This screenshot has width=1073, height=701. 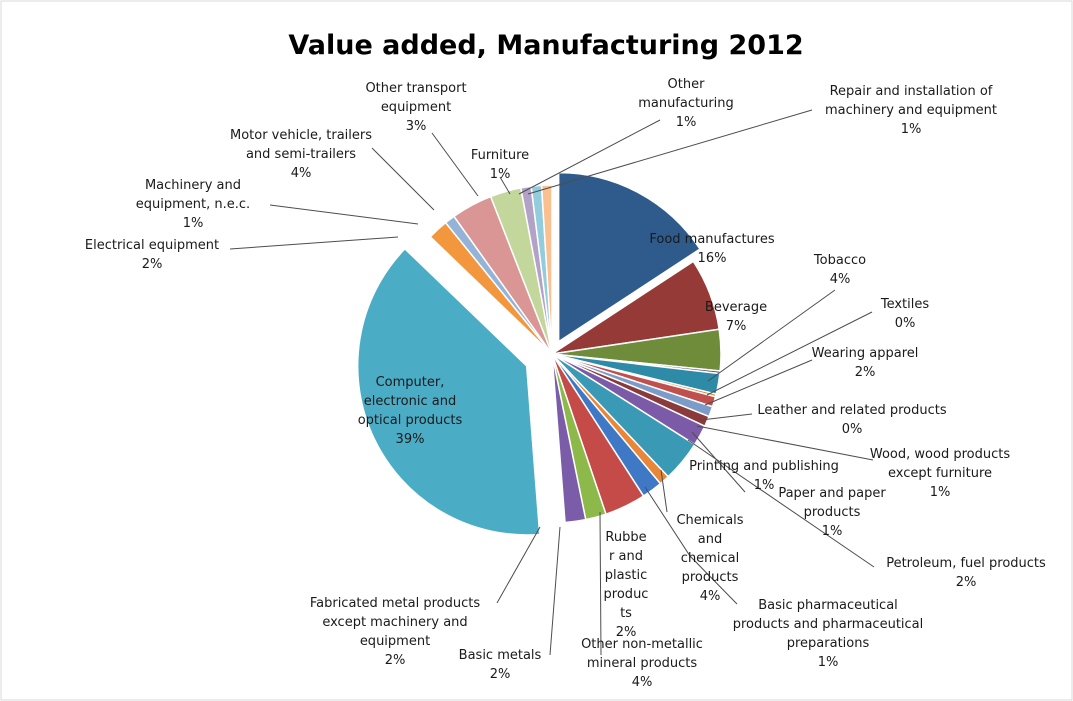 I want to click on slice-label-line: manufacturing, so click(x=686, y=103).